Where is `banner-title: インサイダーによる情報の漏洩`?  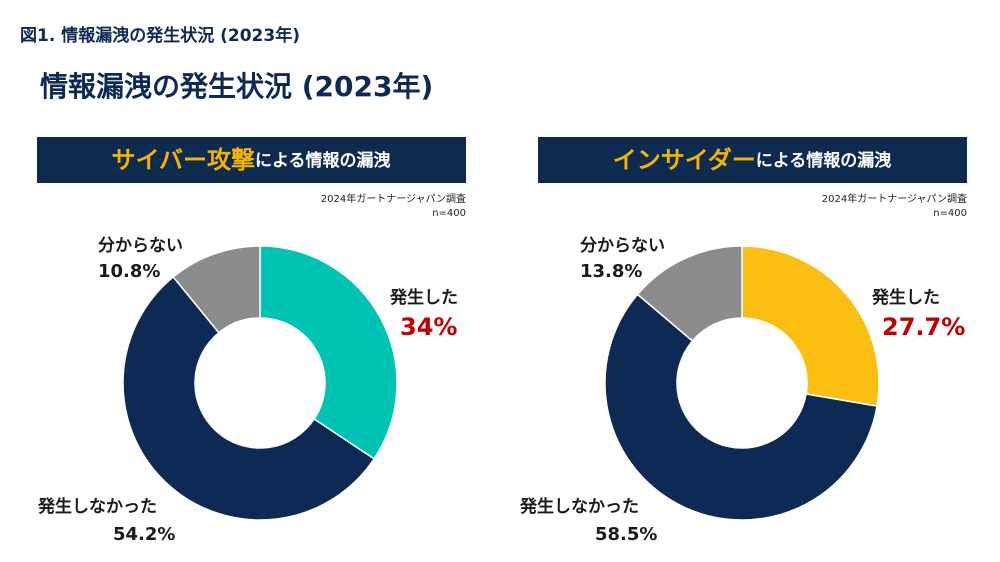 banner-title: インサイダーによる情報の漏洩 is located at coordinates (752, 160).